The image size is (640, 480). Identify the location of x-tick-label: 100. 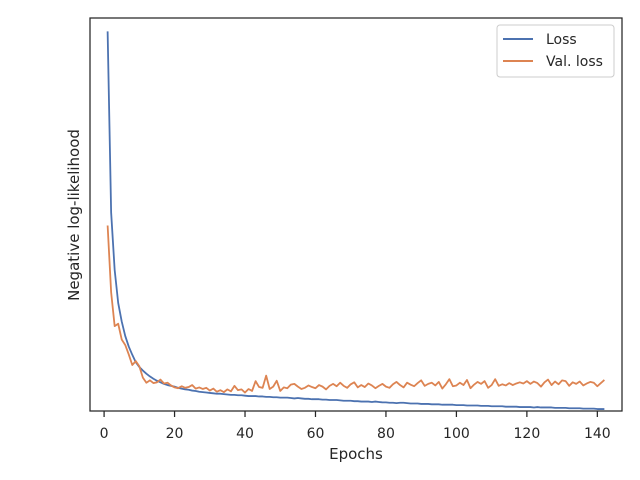
(456, 434).